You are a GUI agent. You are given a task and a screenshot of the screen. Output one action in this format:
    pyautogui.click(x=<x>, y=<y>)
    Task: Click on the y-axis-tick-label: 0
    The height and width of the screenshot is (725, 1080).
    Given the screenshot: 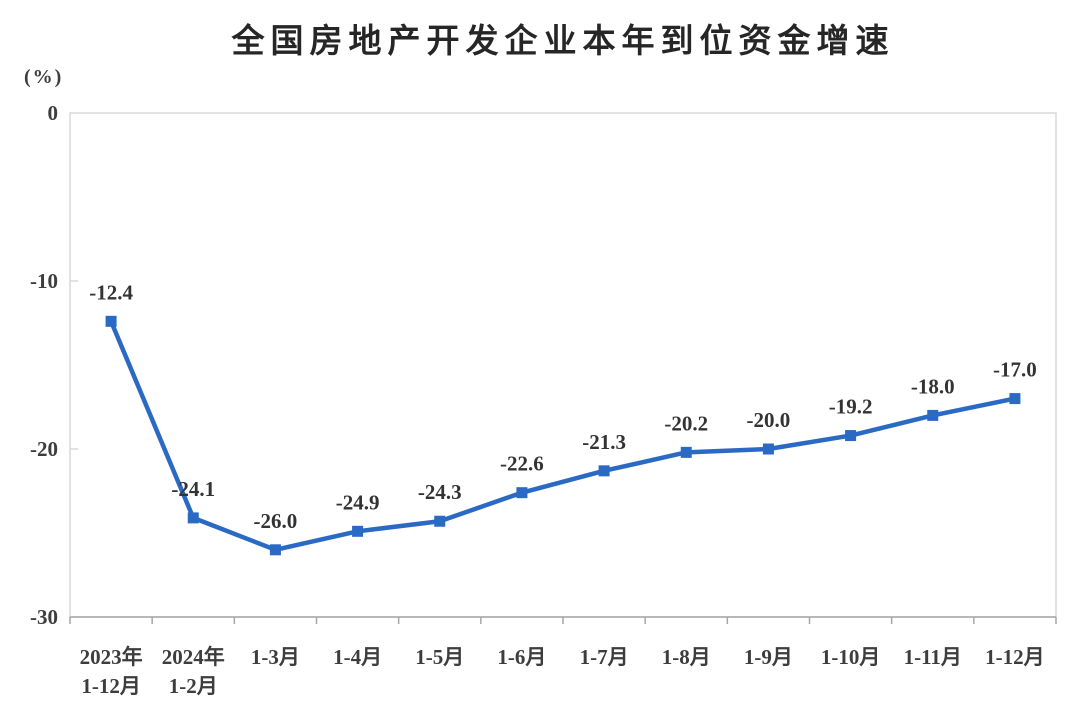 What is the action you would take?
    pyautogui.click(x=53, y=113)
    